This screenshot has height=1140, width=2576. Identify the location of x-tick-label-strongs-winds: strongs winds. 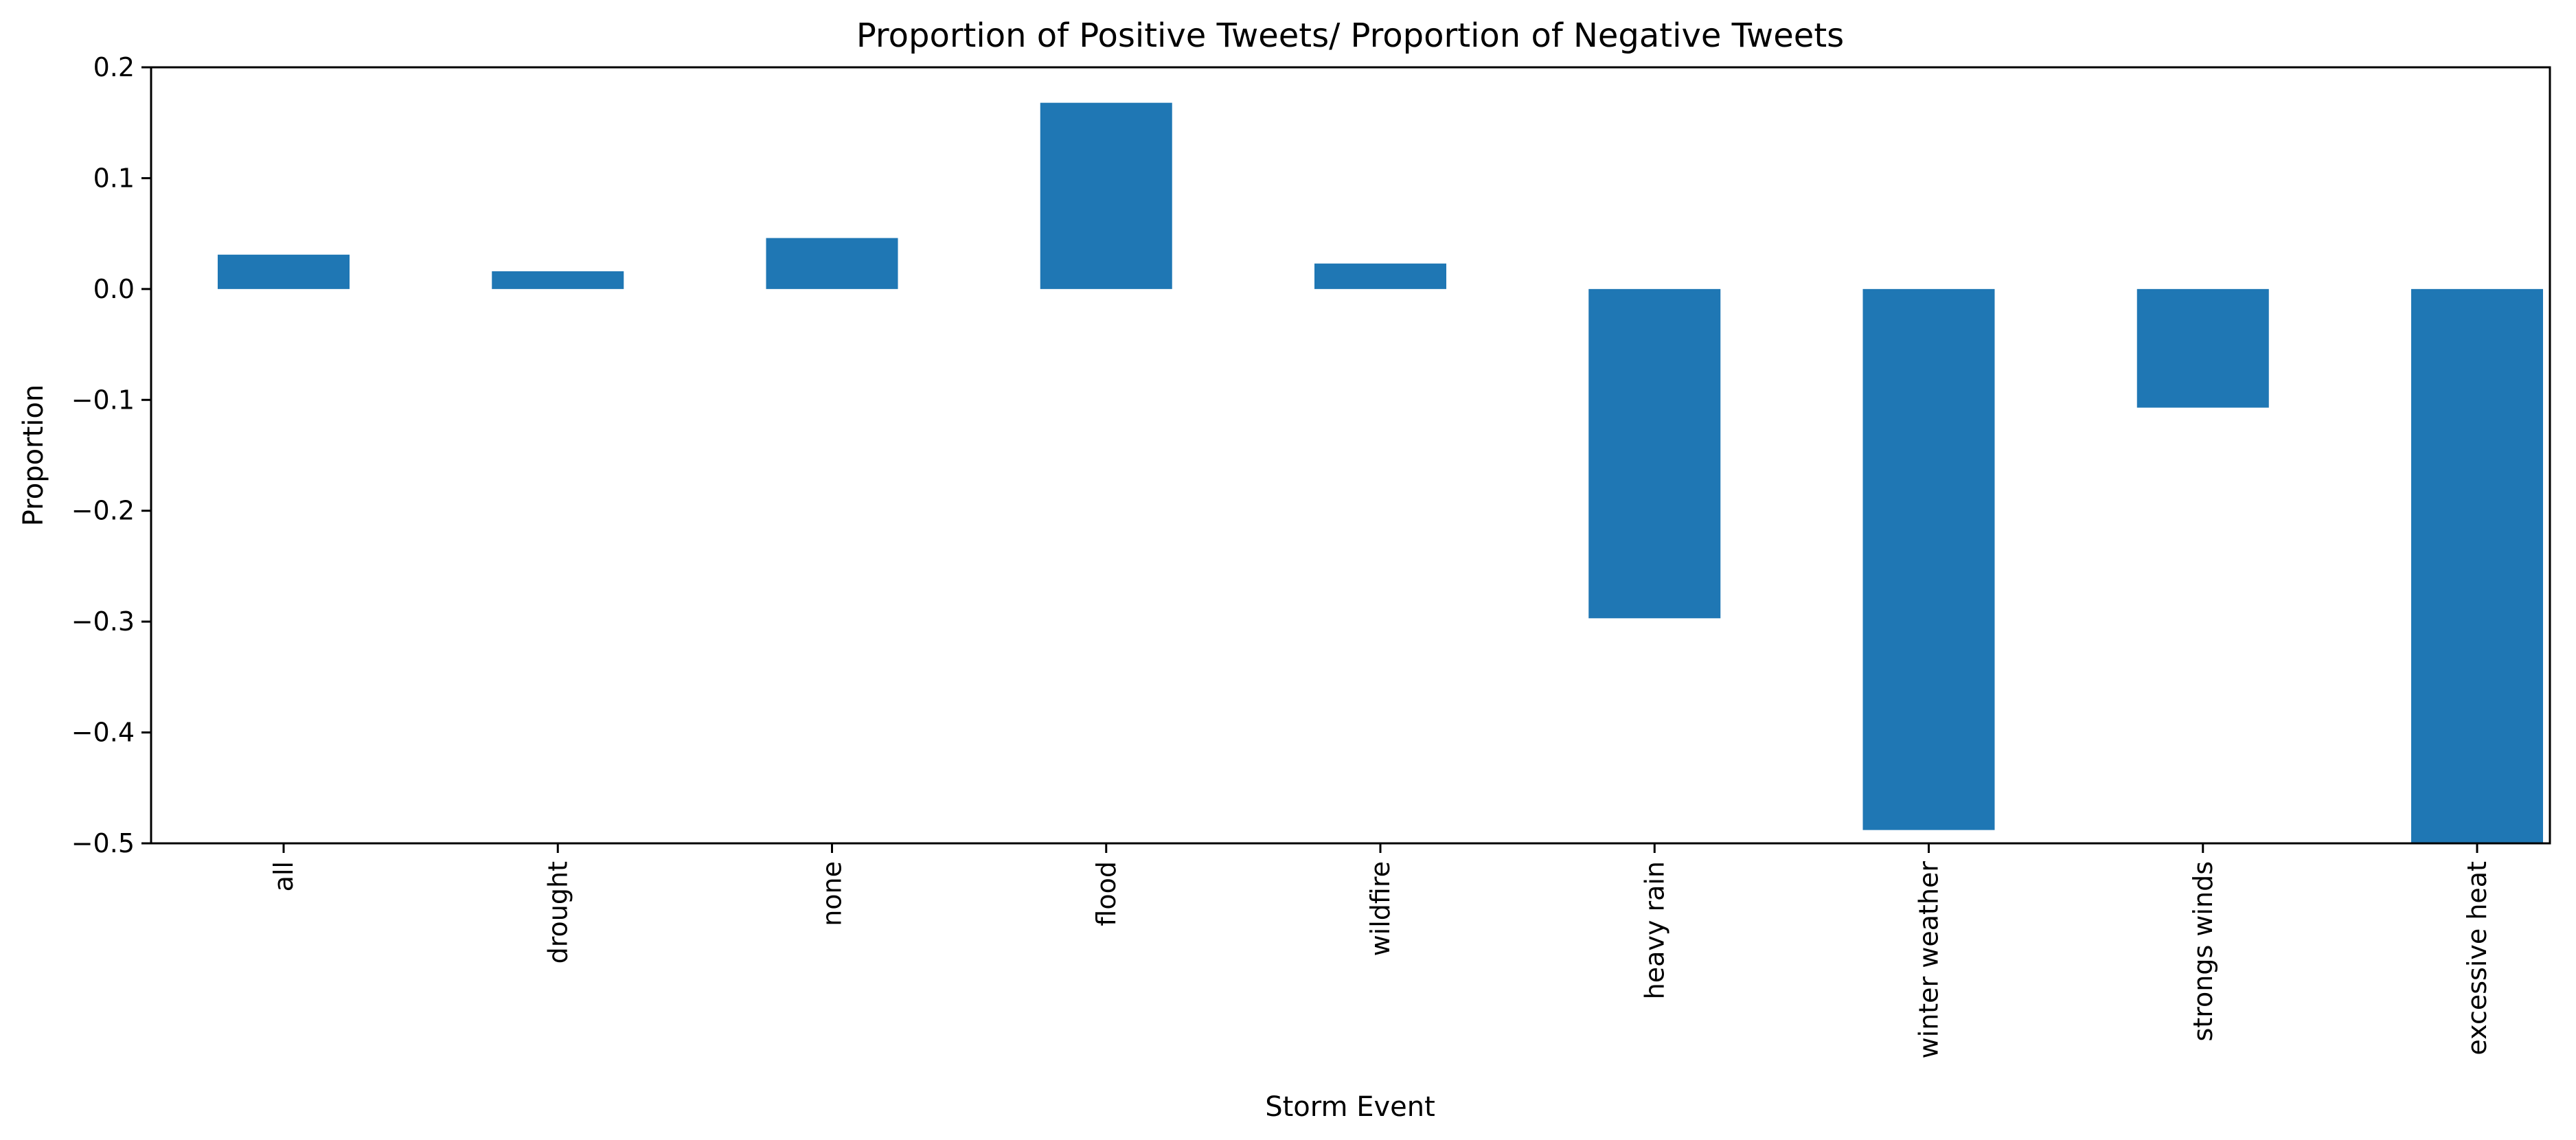
(2203, 951).